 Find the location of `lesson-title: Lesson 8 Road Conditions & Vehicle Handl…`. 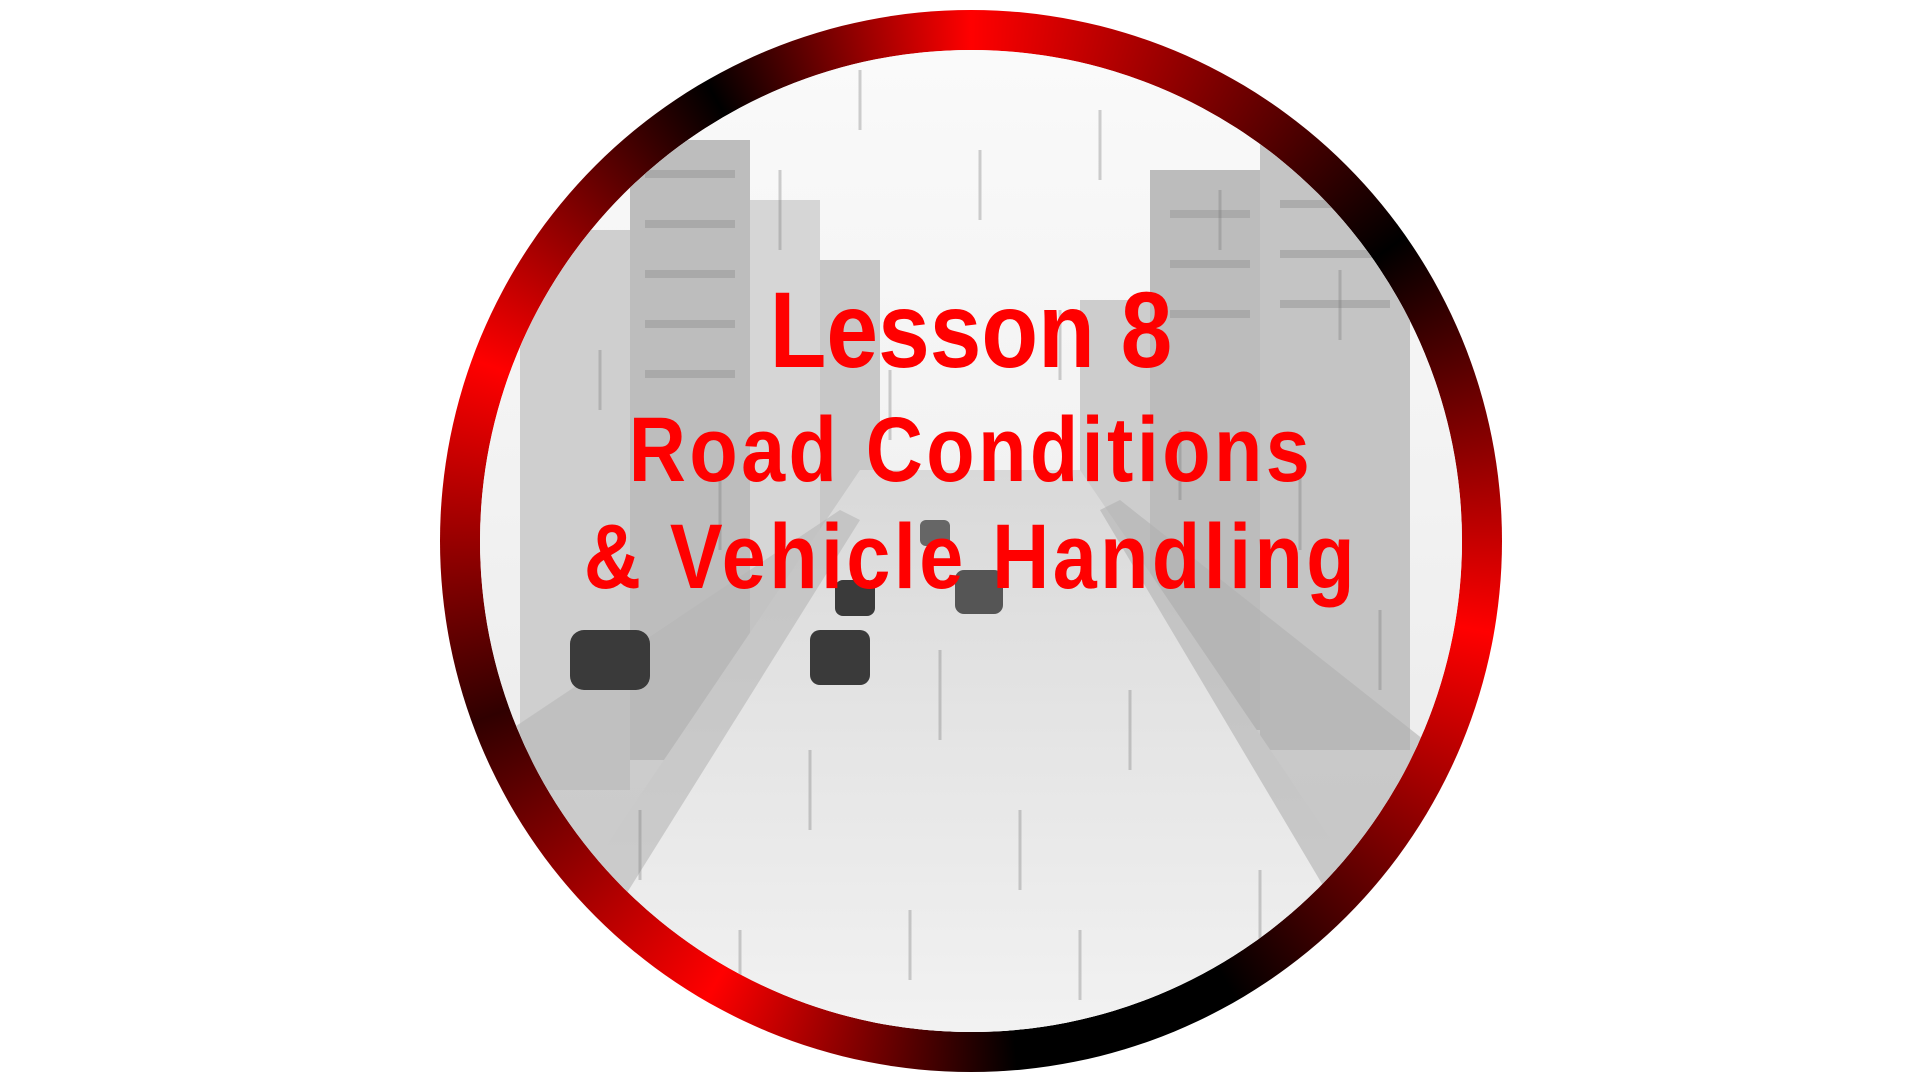

lesson-title: Lesson 8 Road Conditions & Vehicle Handl… is located at coordinates (971, 439).